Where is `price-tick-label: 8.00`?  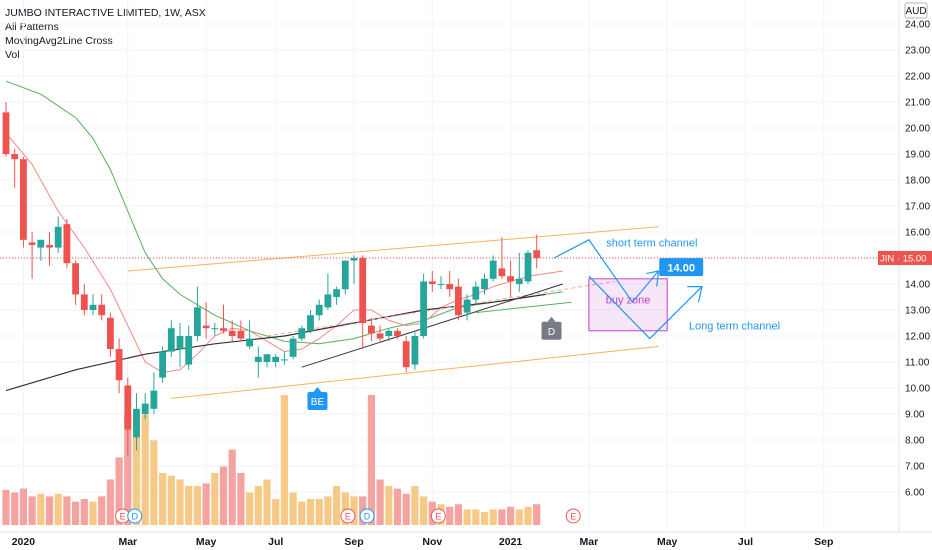 price-tick-label: 8.00 is located at coordinates (915, 441).